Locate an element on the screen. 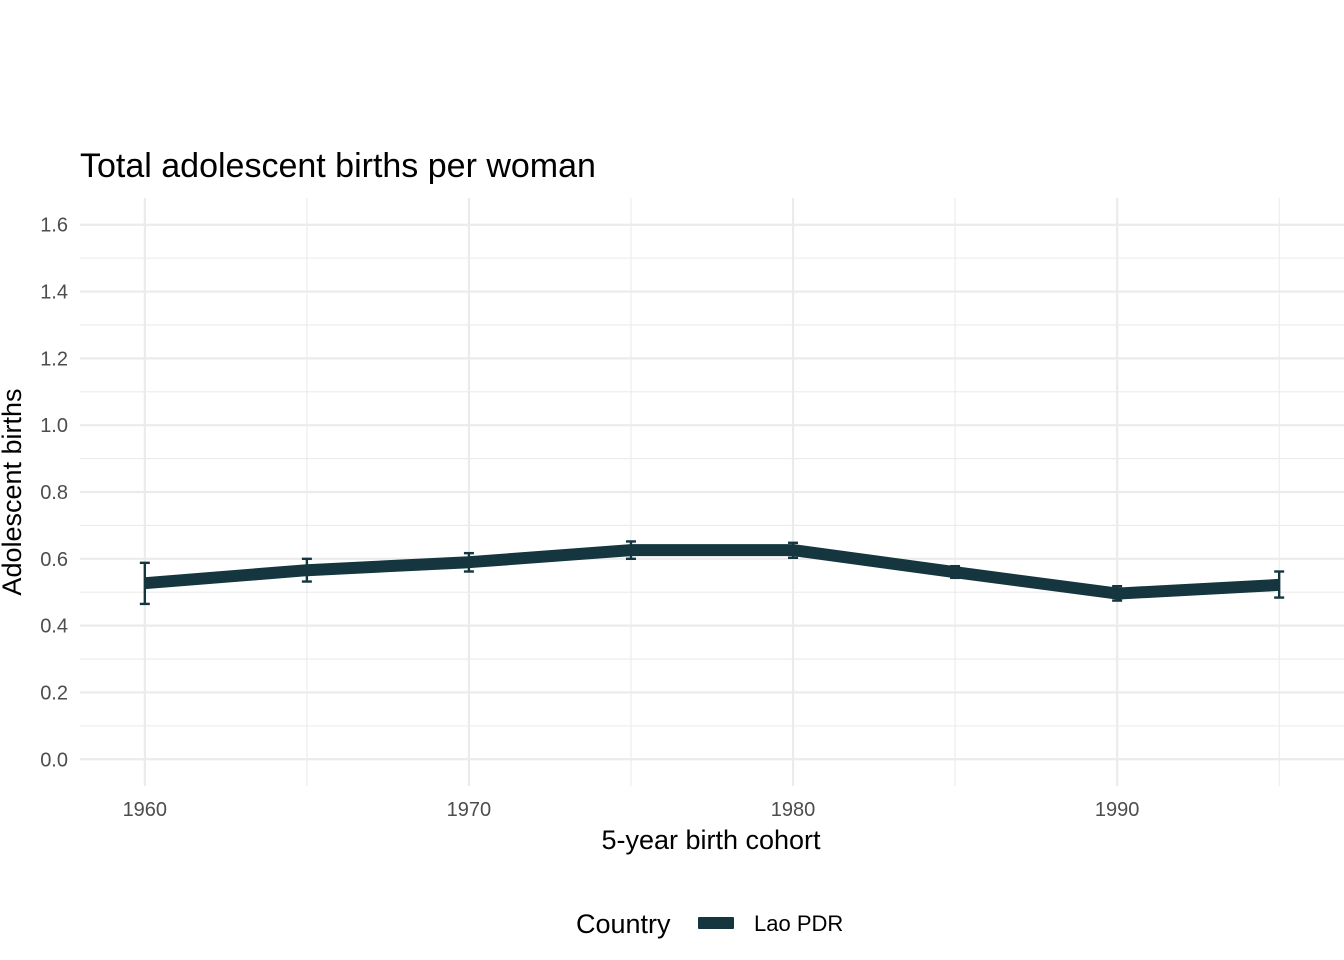  chart-title: Total adolescent births per woman is located at coordinates (338, 166).